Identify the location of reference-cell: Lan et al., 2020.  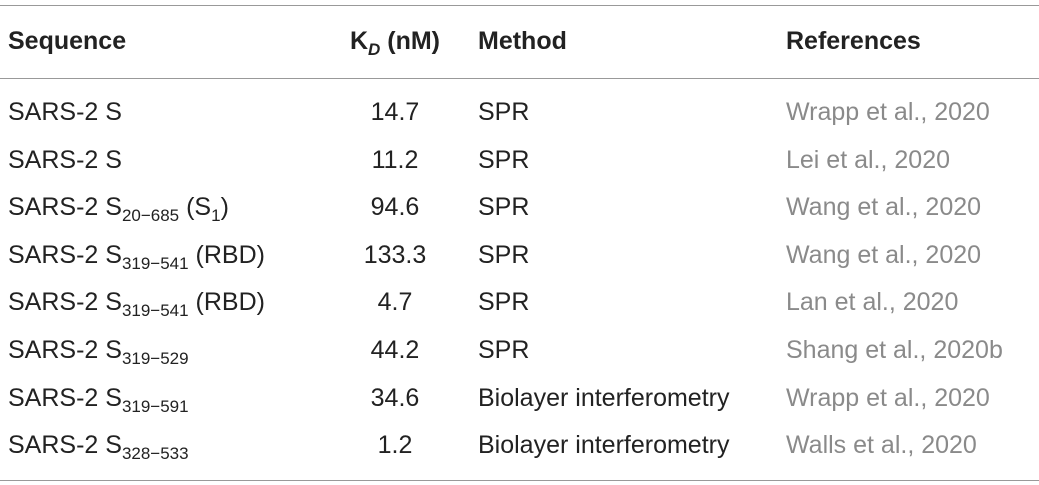
(872, 302).